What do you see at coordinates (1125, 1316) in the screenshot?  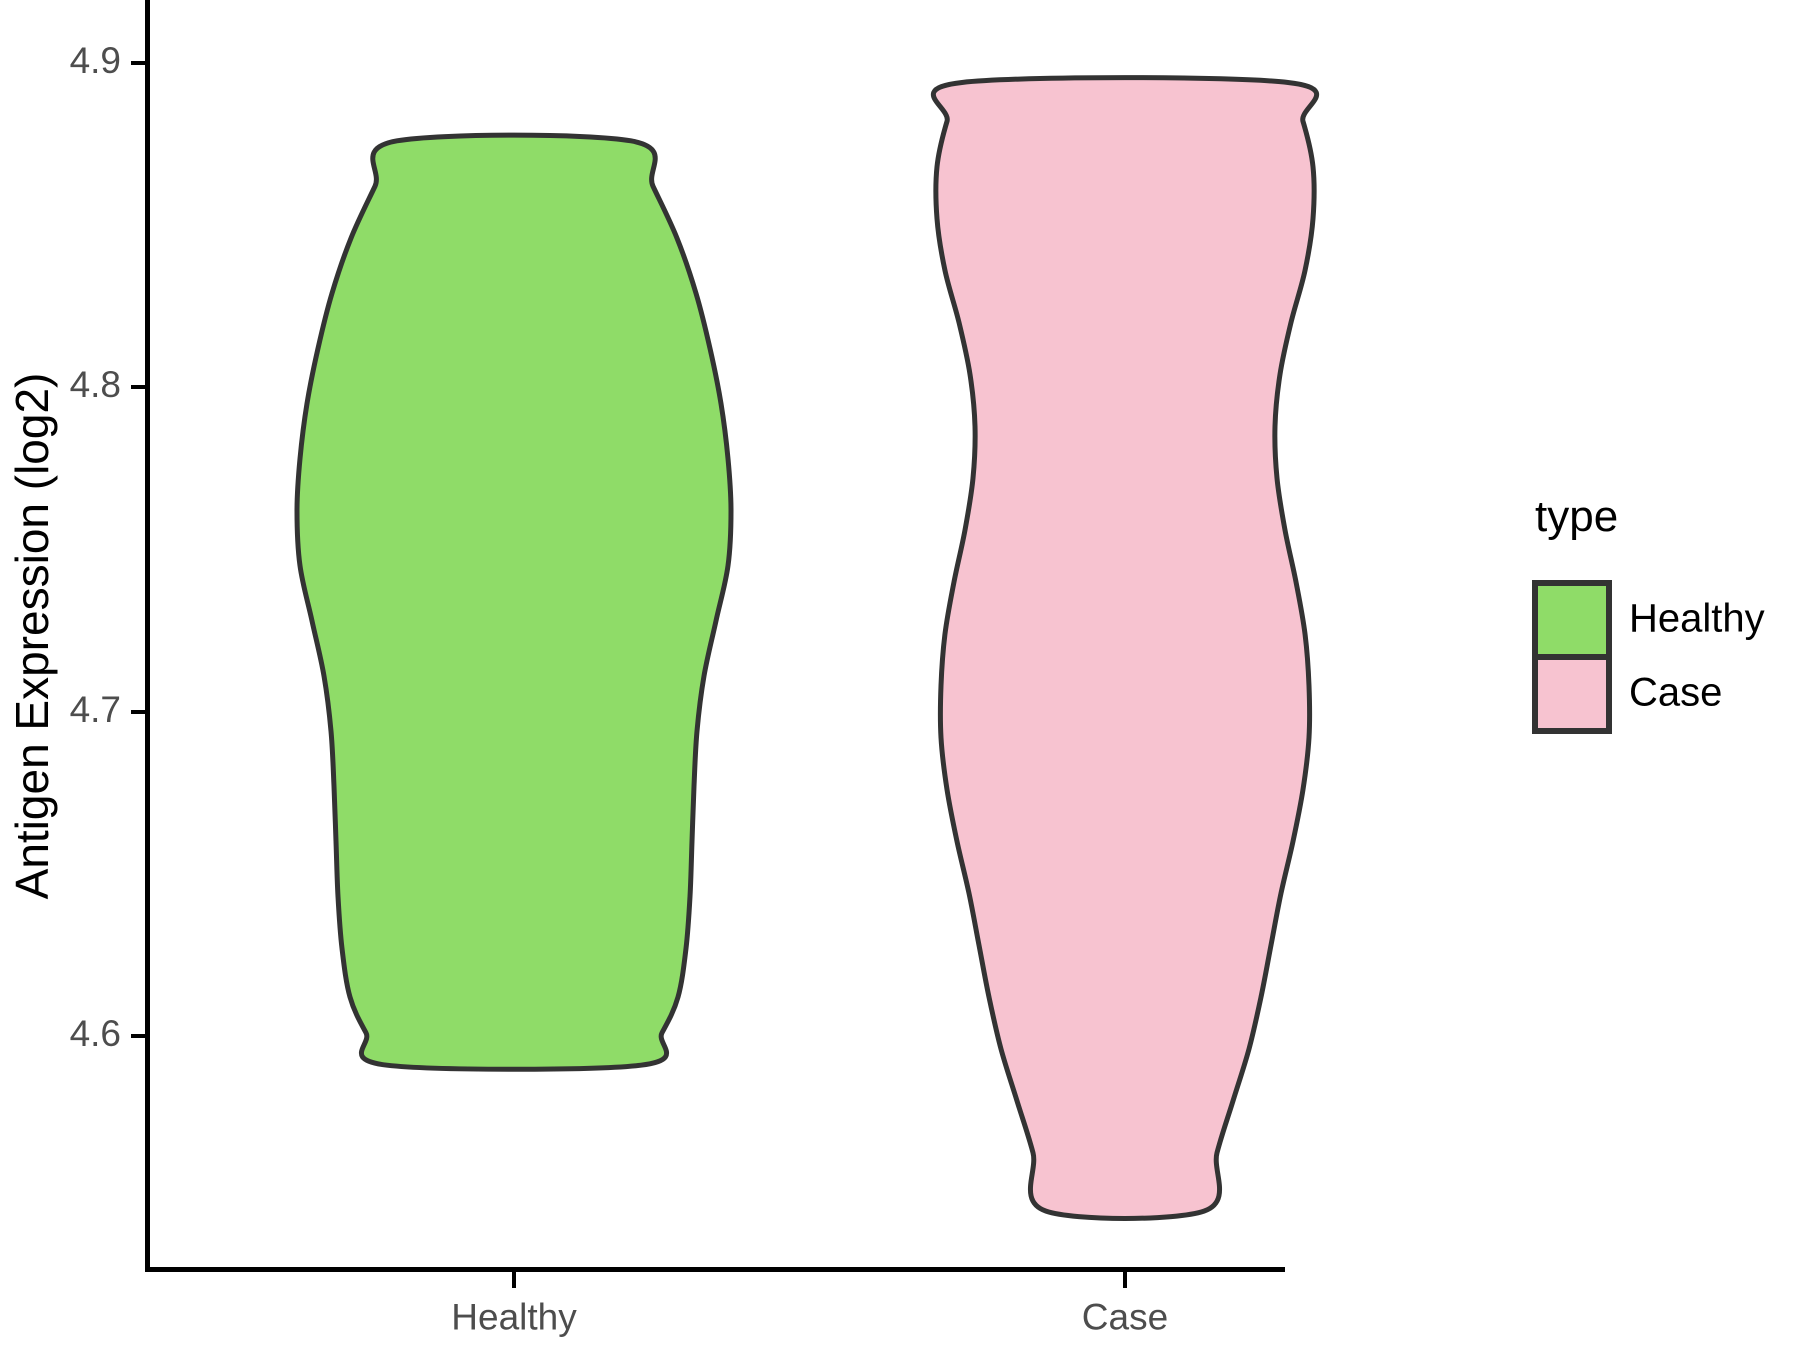 I see `x-tick-label-case: Case` at bounding box center [1125, 1316].